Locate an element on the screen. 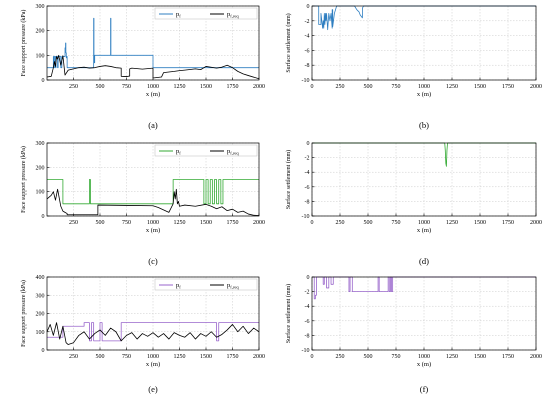  y-tick-label: -2 is located at coordinates (307, 22).